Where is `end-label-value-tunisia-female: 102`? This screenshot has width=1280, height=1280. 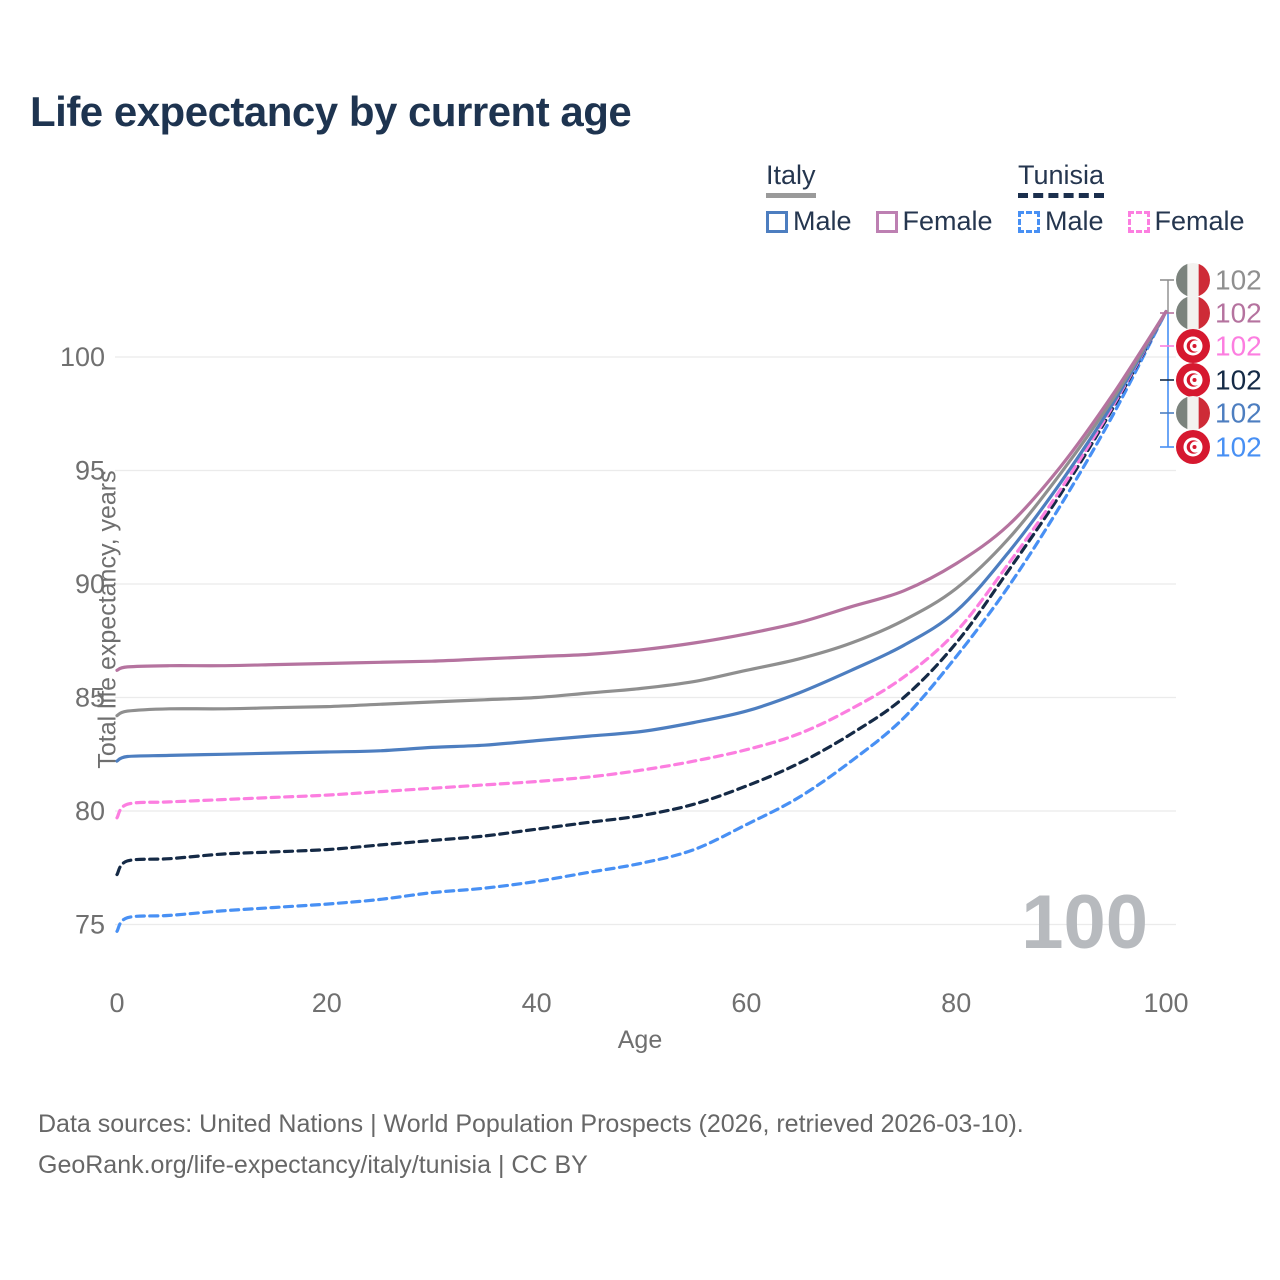 end-label-value-tunisia-female: 102 is located at coordinates (1238, 346).